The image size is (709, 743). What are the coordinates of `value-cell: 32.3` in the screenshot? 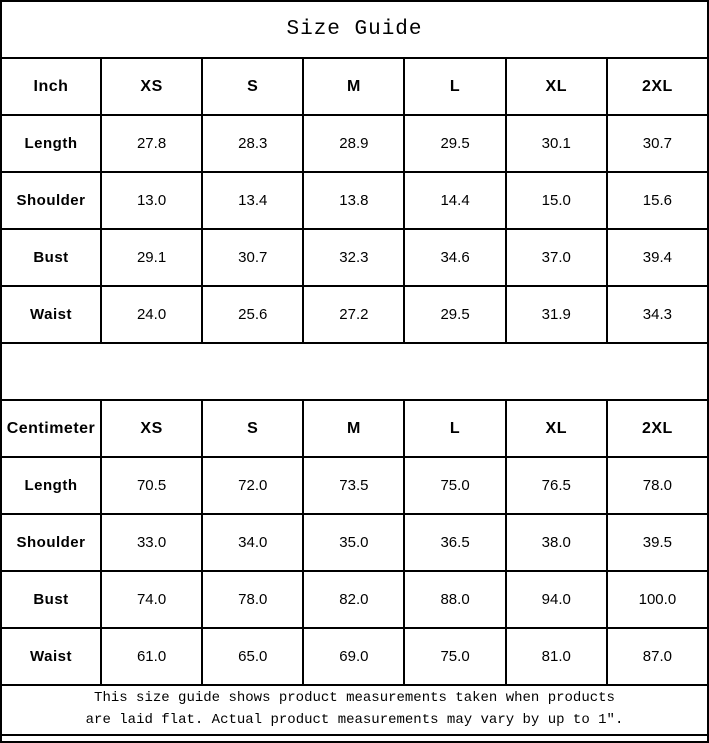 It's located at (352, 257).